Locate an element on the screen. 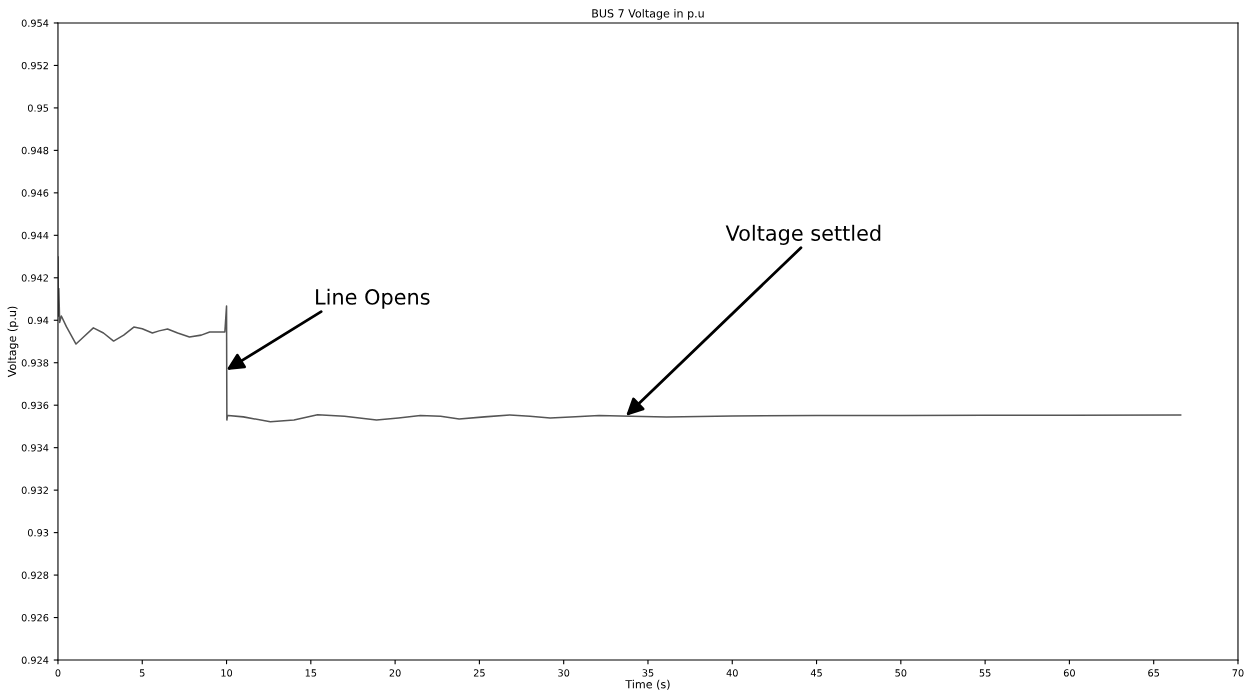 This screenshot has width=1252, height=696. x-tick-label: 15 is located at coordinates (311, 673).